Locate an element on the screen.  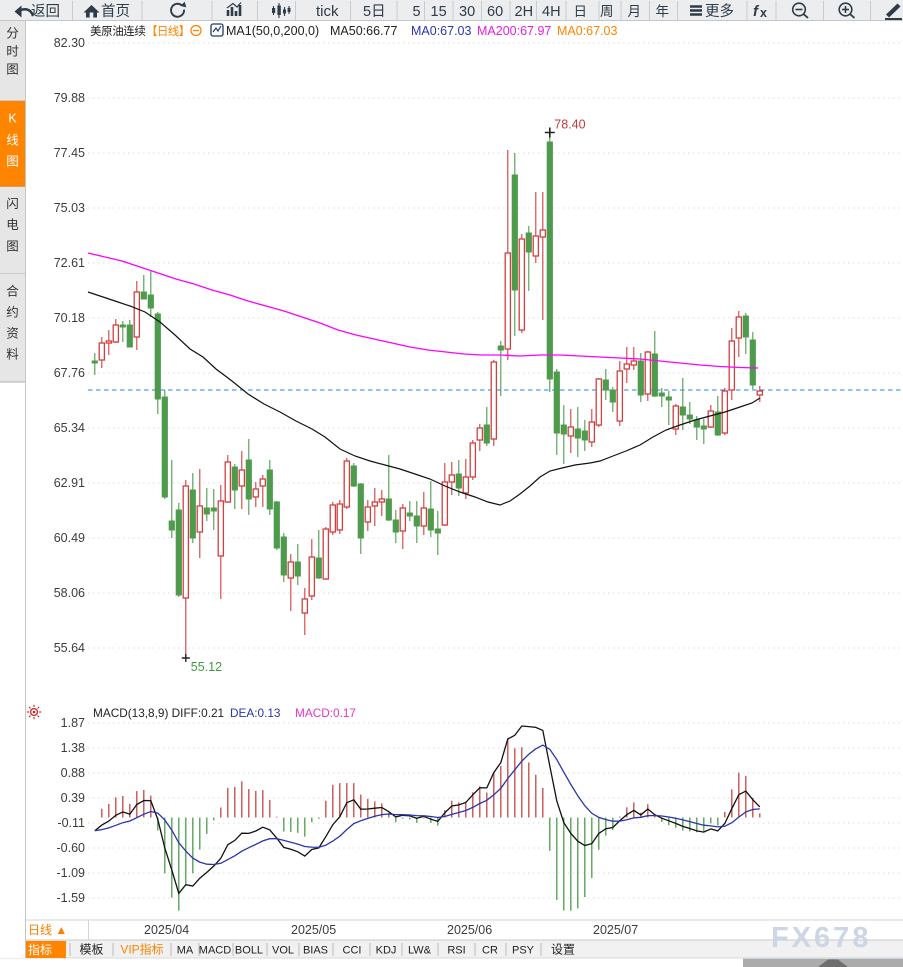
svg-text: f is located at coordinates (756, 11).